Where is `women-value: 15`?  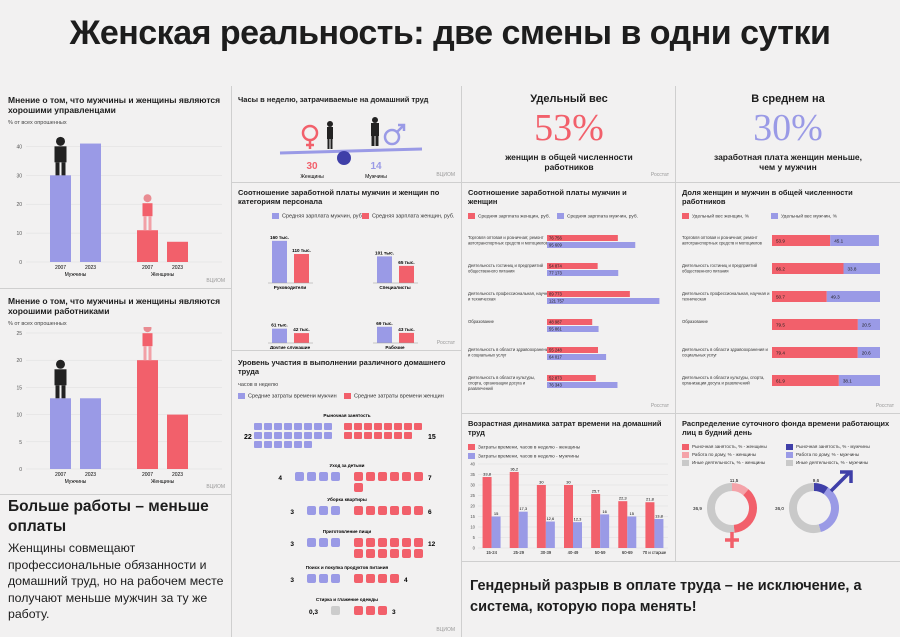
women-value: 15 is located at coordinates (432, 437).